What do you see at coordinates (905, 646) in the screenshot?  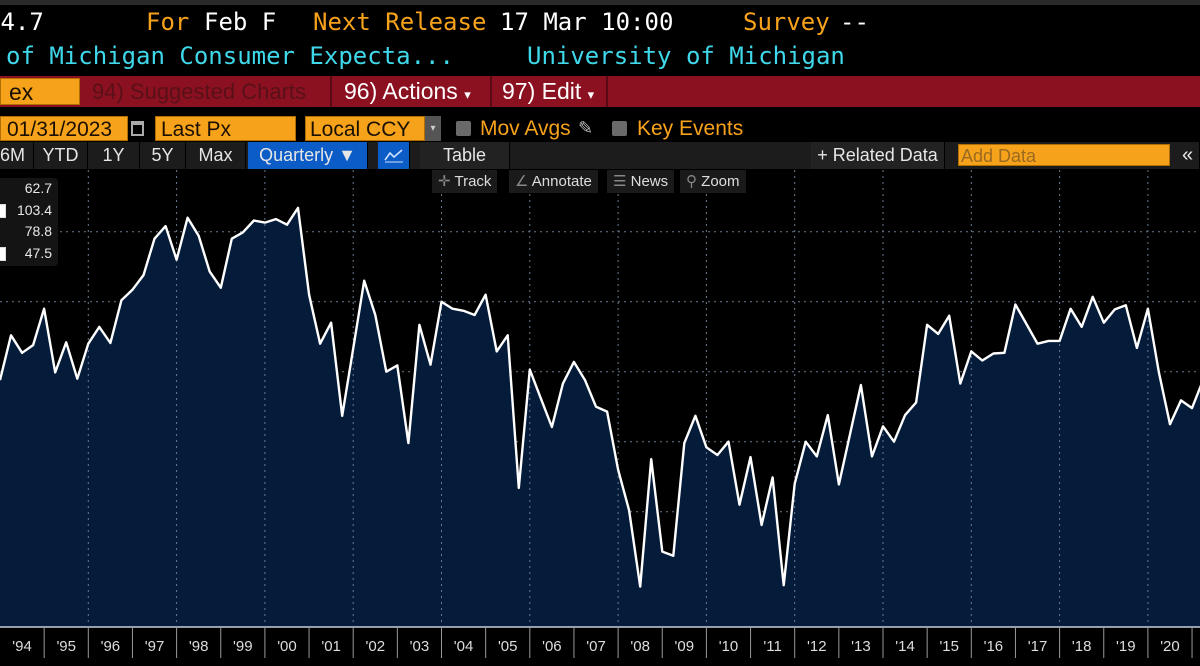 I see `x-tick-label: '14` at bounding box center [905, 646].